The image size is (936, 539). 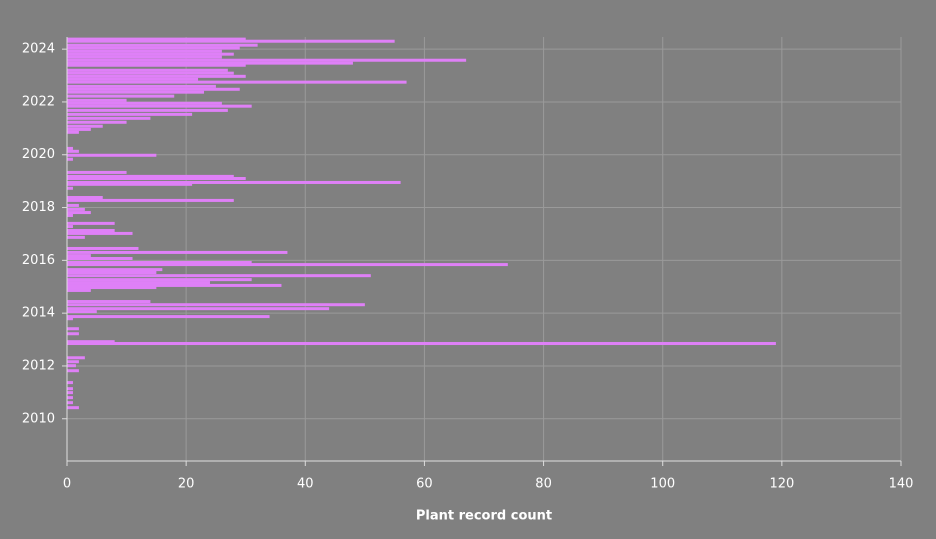 I want to click on x-tick-label: 80, so click(x=543, y=484).